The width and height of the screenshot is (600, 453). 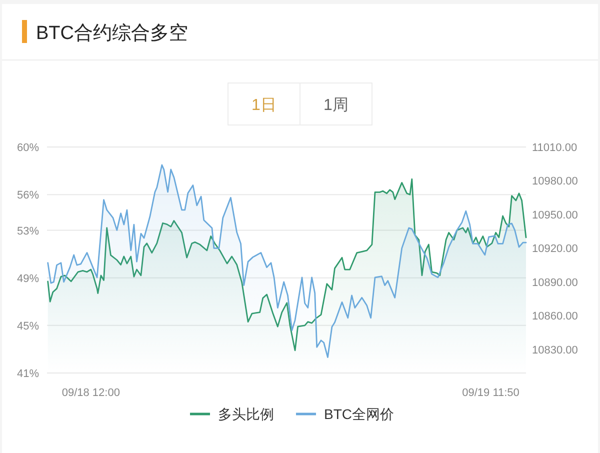 I want to click on y-tick-label: 45%, so click(x=28, y=326).